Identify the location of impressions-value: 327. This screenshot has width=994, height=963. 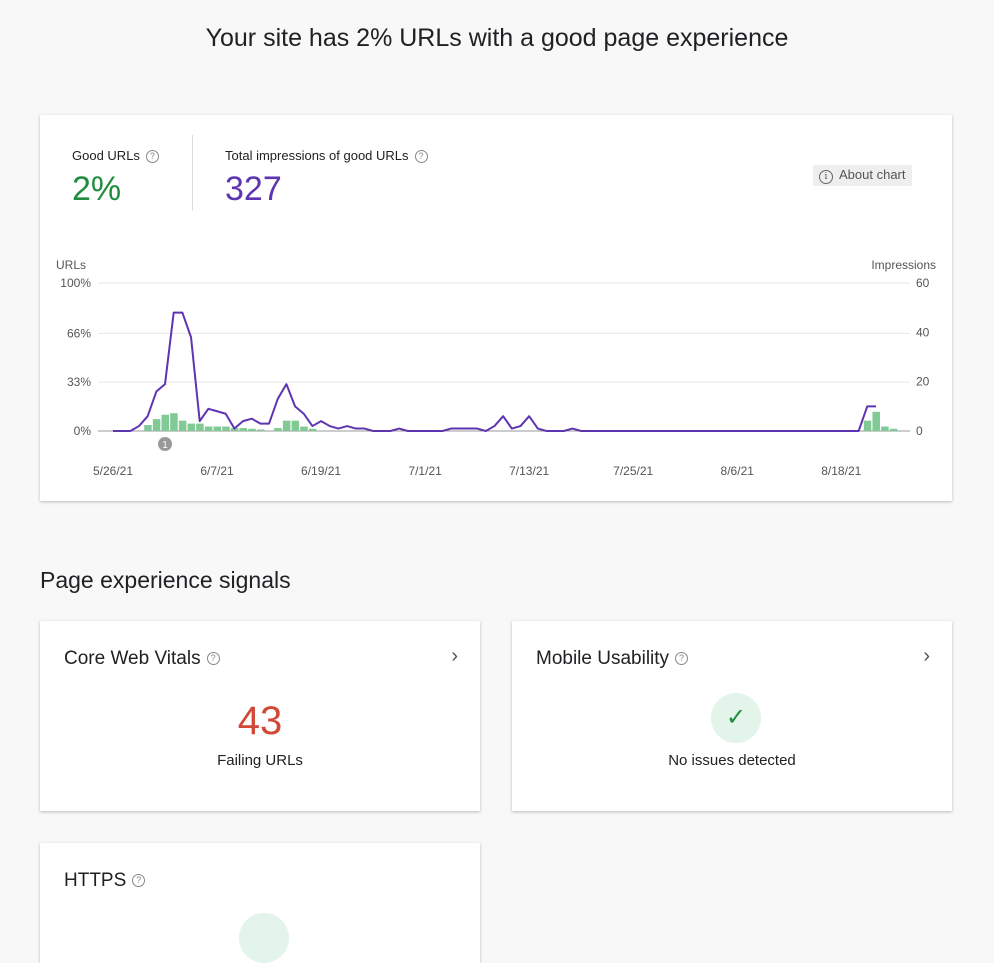
(253, 189).